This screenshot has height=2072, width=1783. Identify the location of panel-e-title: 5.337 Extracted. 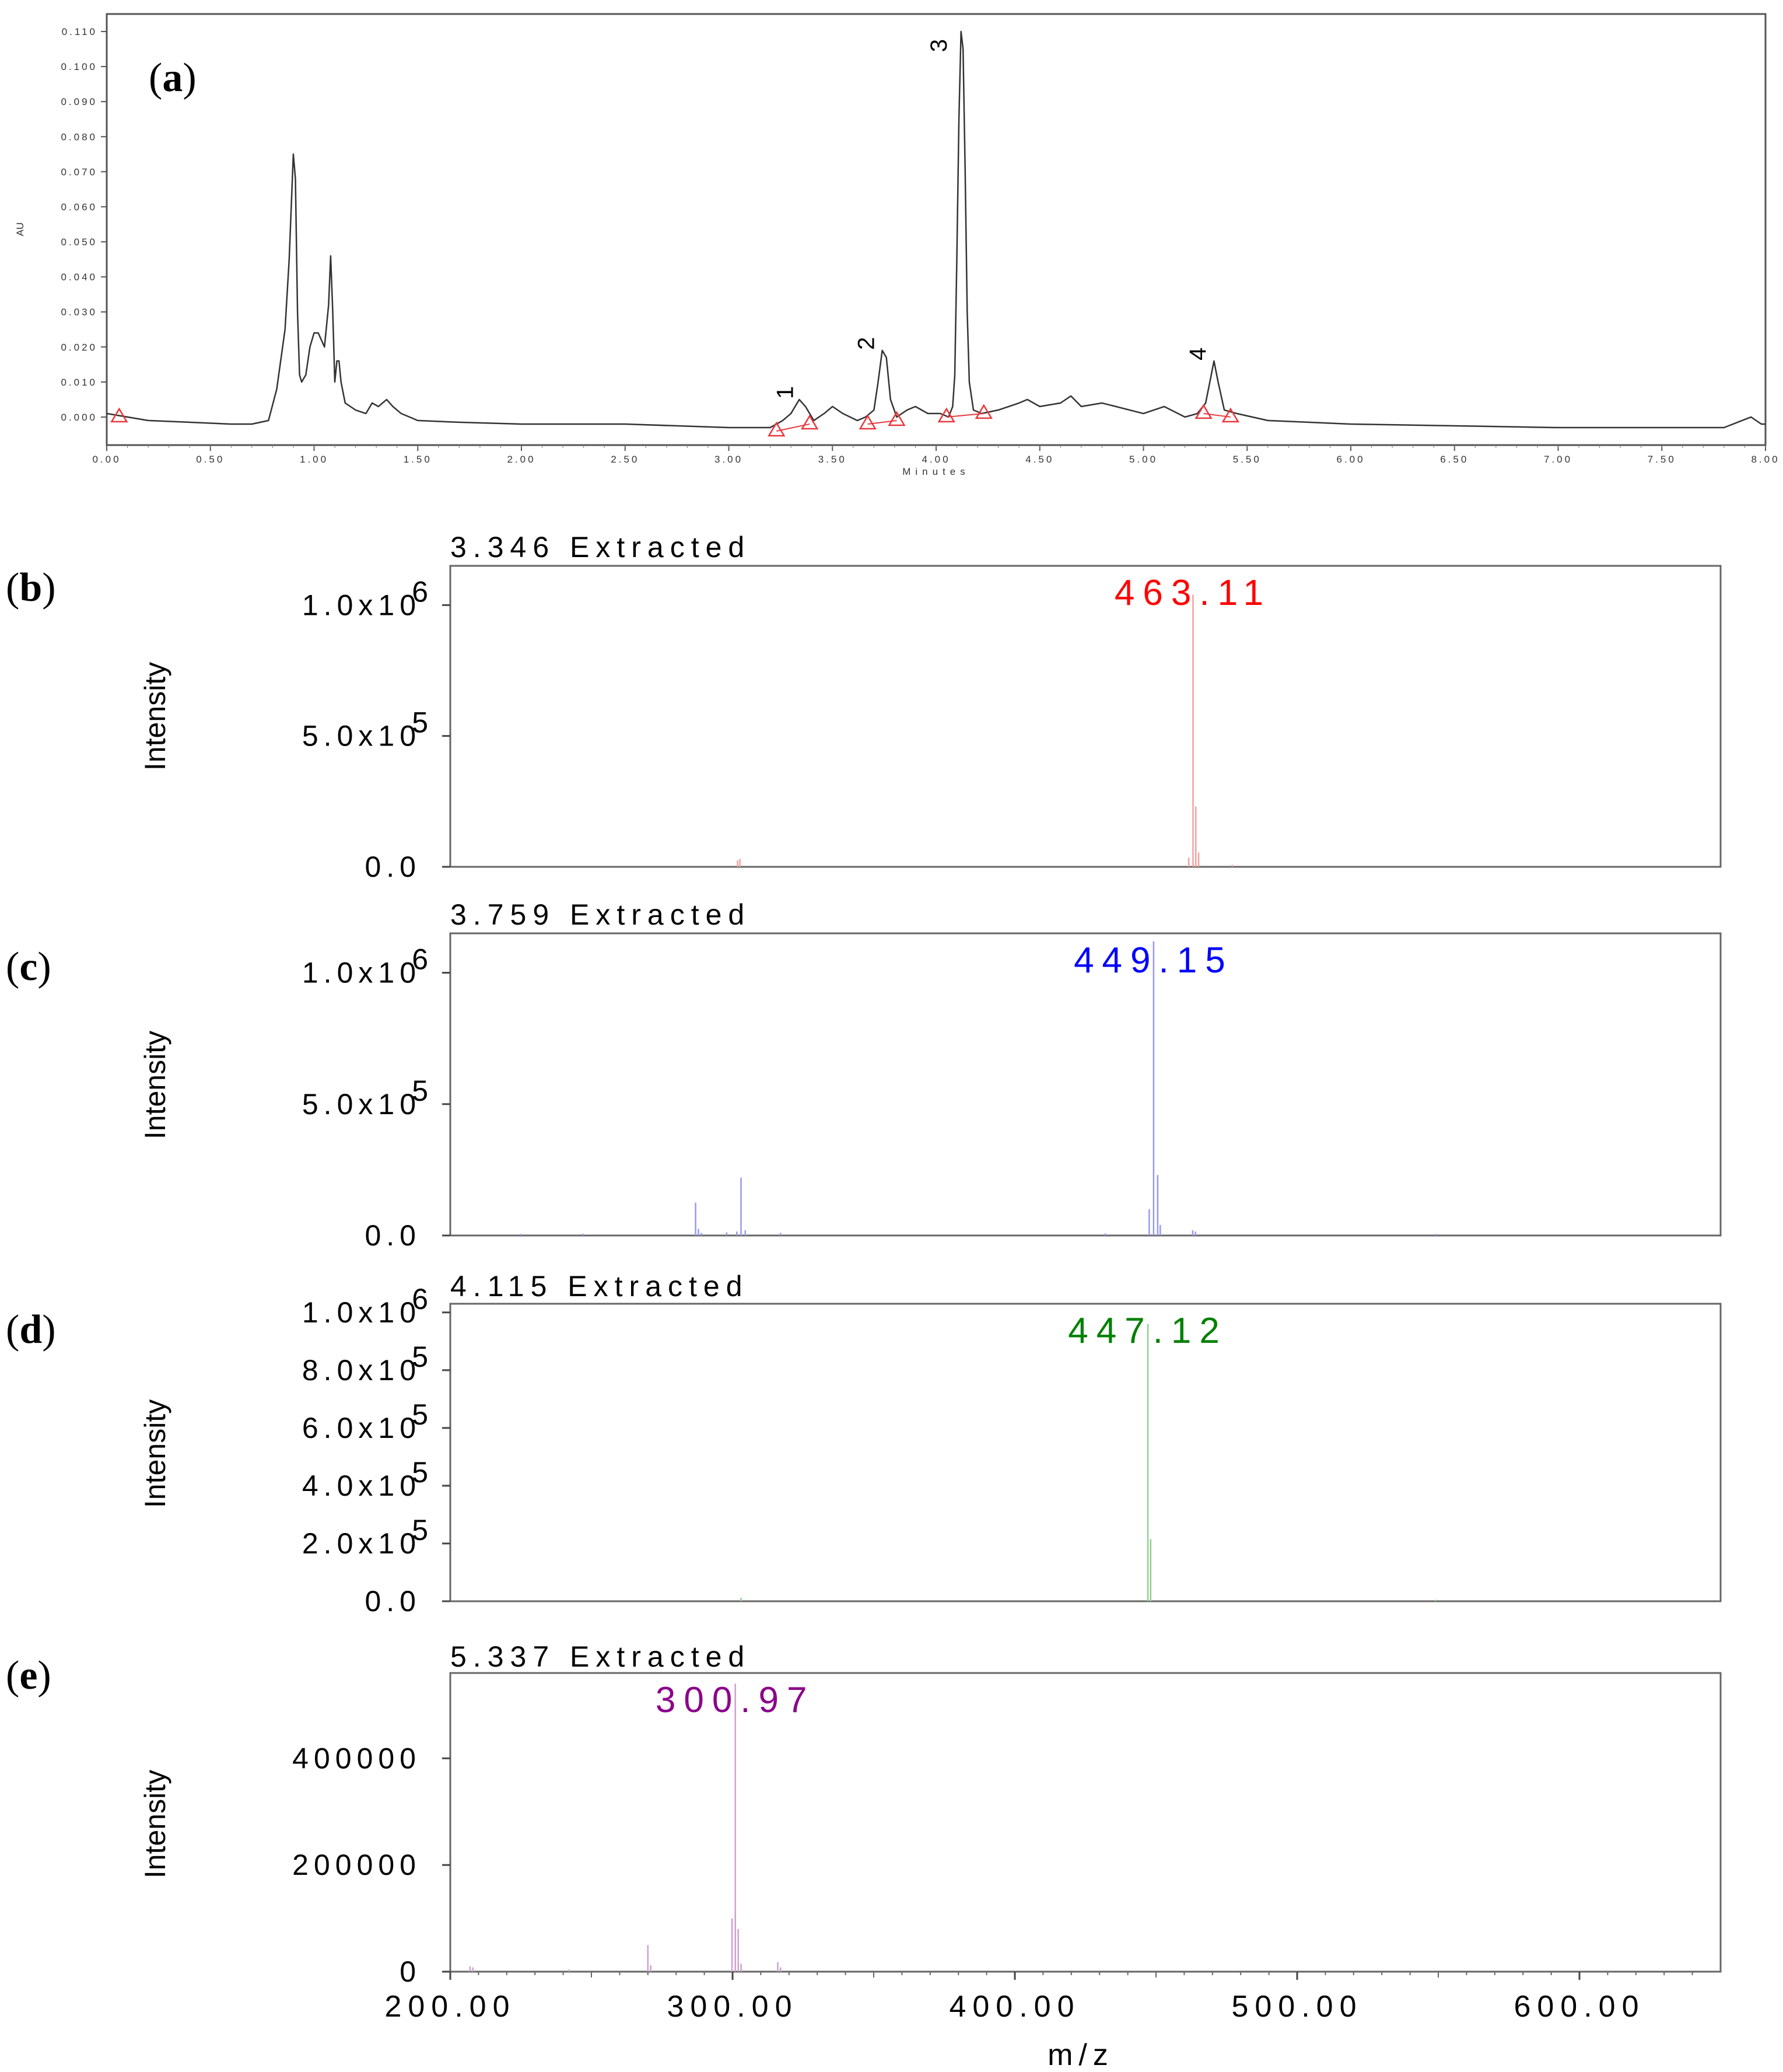
(600, 1657).